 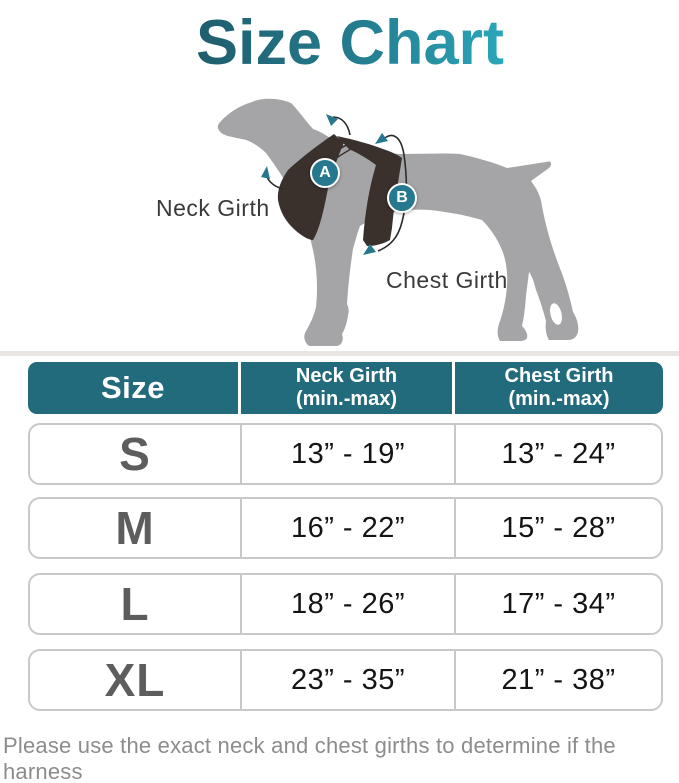 I want to click on chest-range: 13” - 24”, so click(x=558, y=453).